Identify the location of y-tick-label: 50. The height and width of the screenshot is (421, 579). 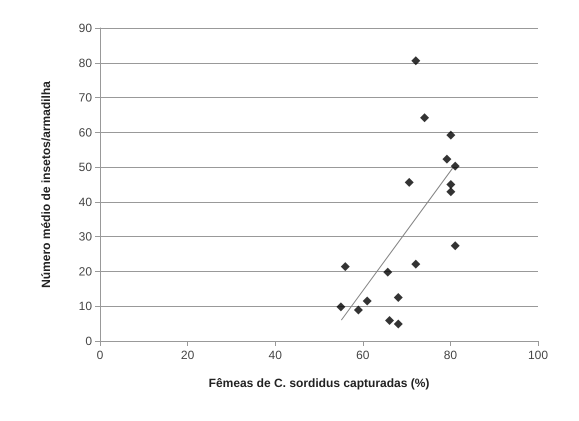
(85, 167).